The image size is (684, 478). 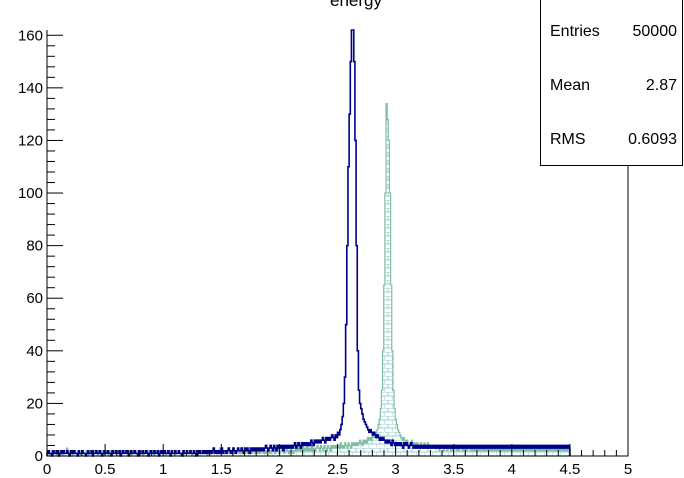 I want to click on stats-box: Entries 50000 Mean 2.87 RMS 0.6093, so click(x=611, y=83).